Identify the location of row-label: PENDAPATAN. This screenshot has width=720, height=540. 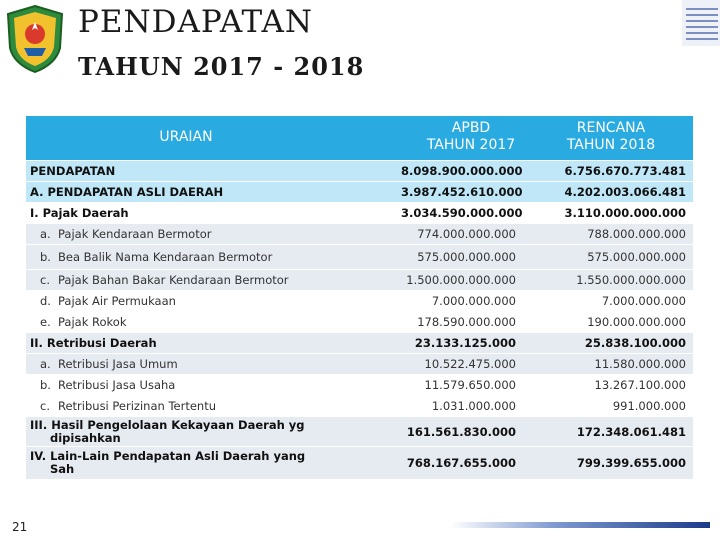
(73, 171).